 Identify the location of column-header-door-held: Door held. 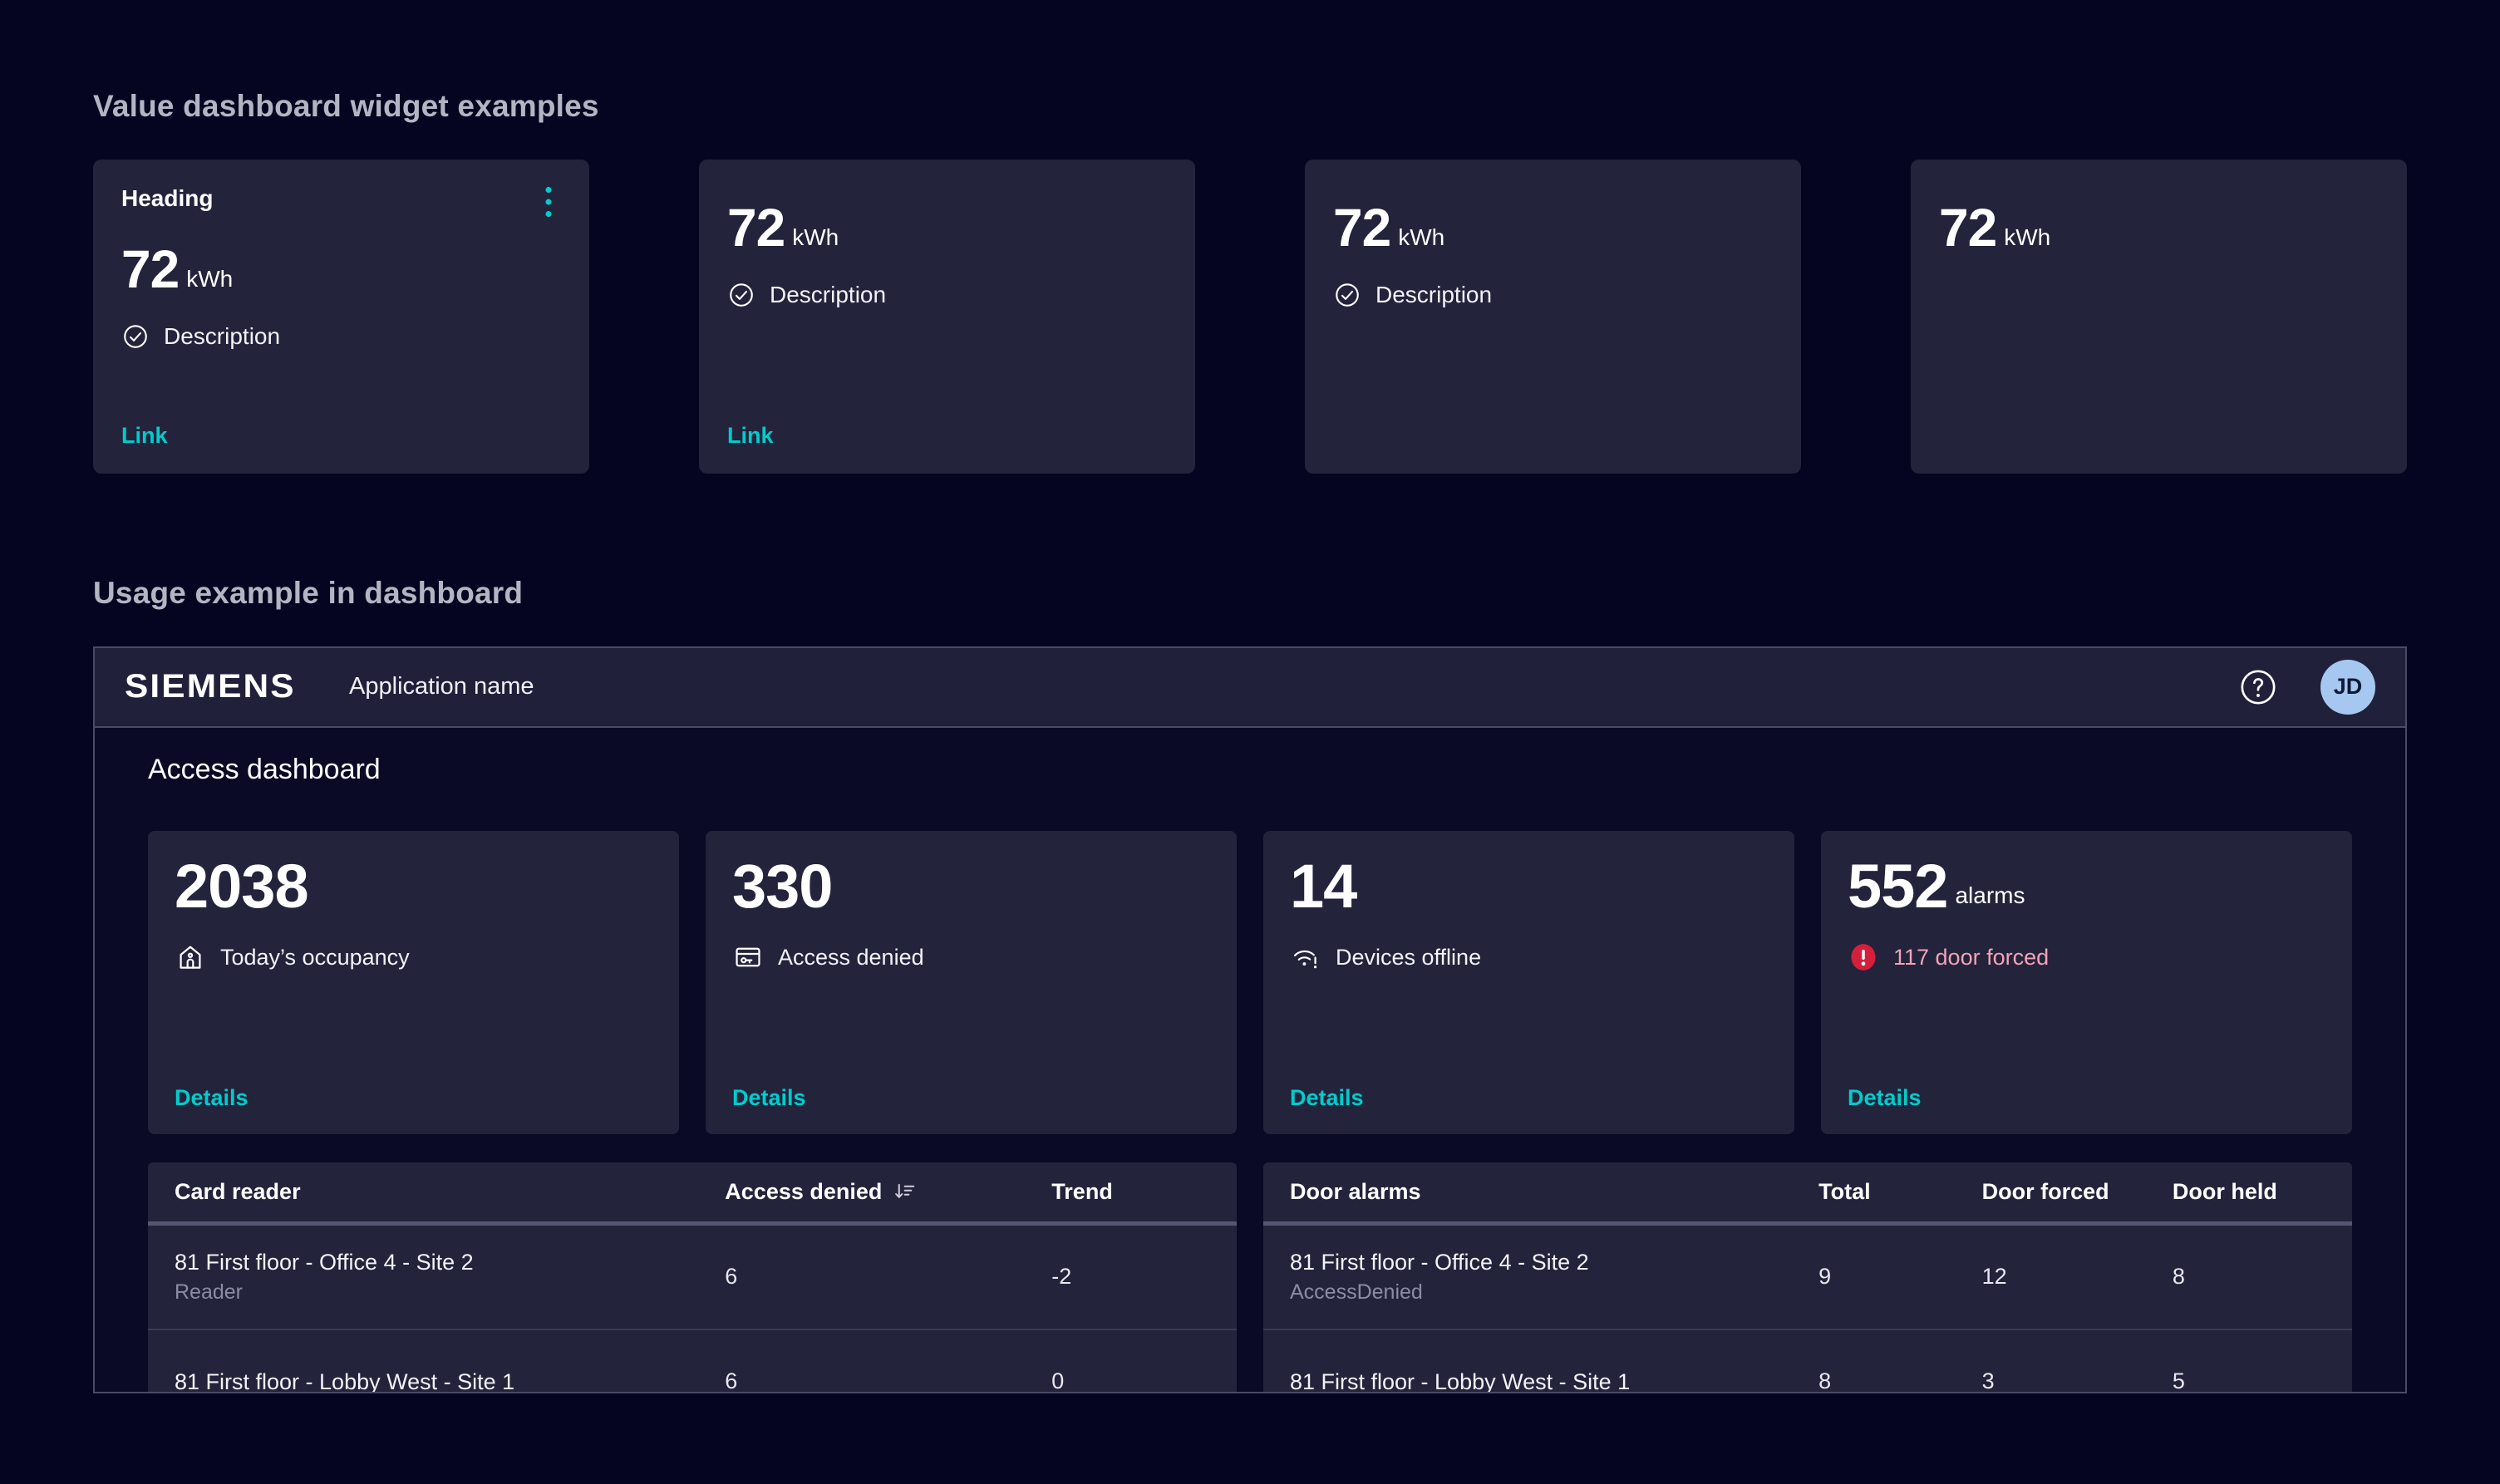
(2224, 1191).